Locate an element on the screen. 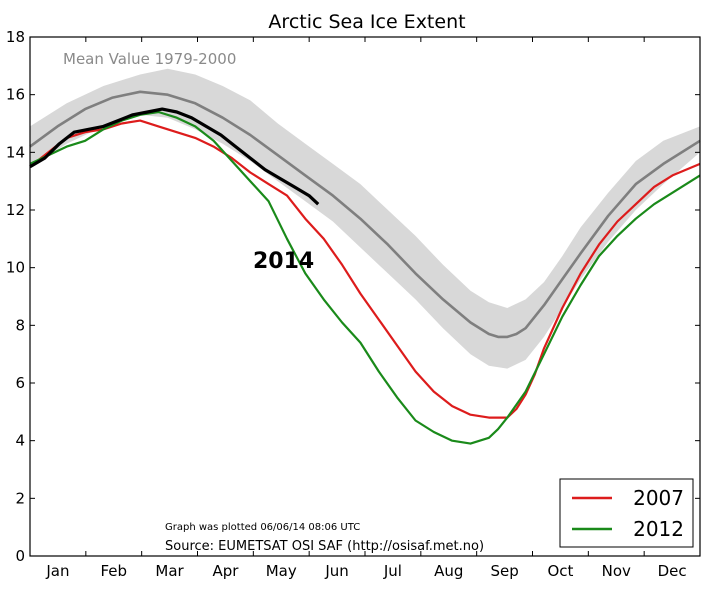  y-tick-label: 0 is located at coordinates (20, 556).